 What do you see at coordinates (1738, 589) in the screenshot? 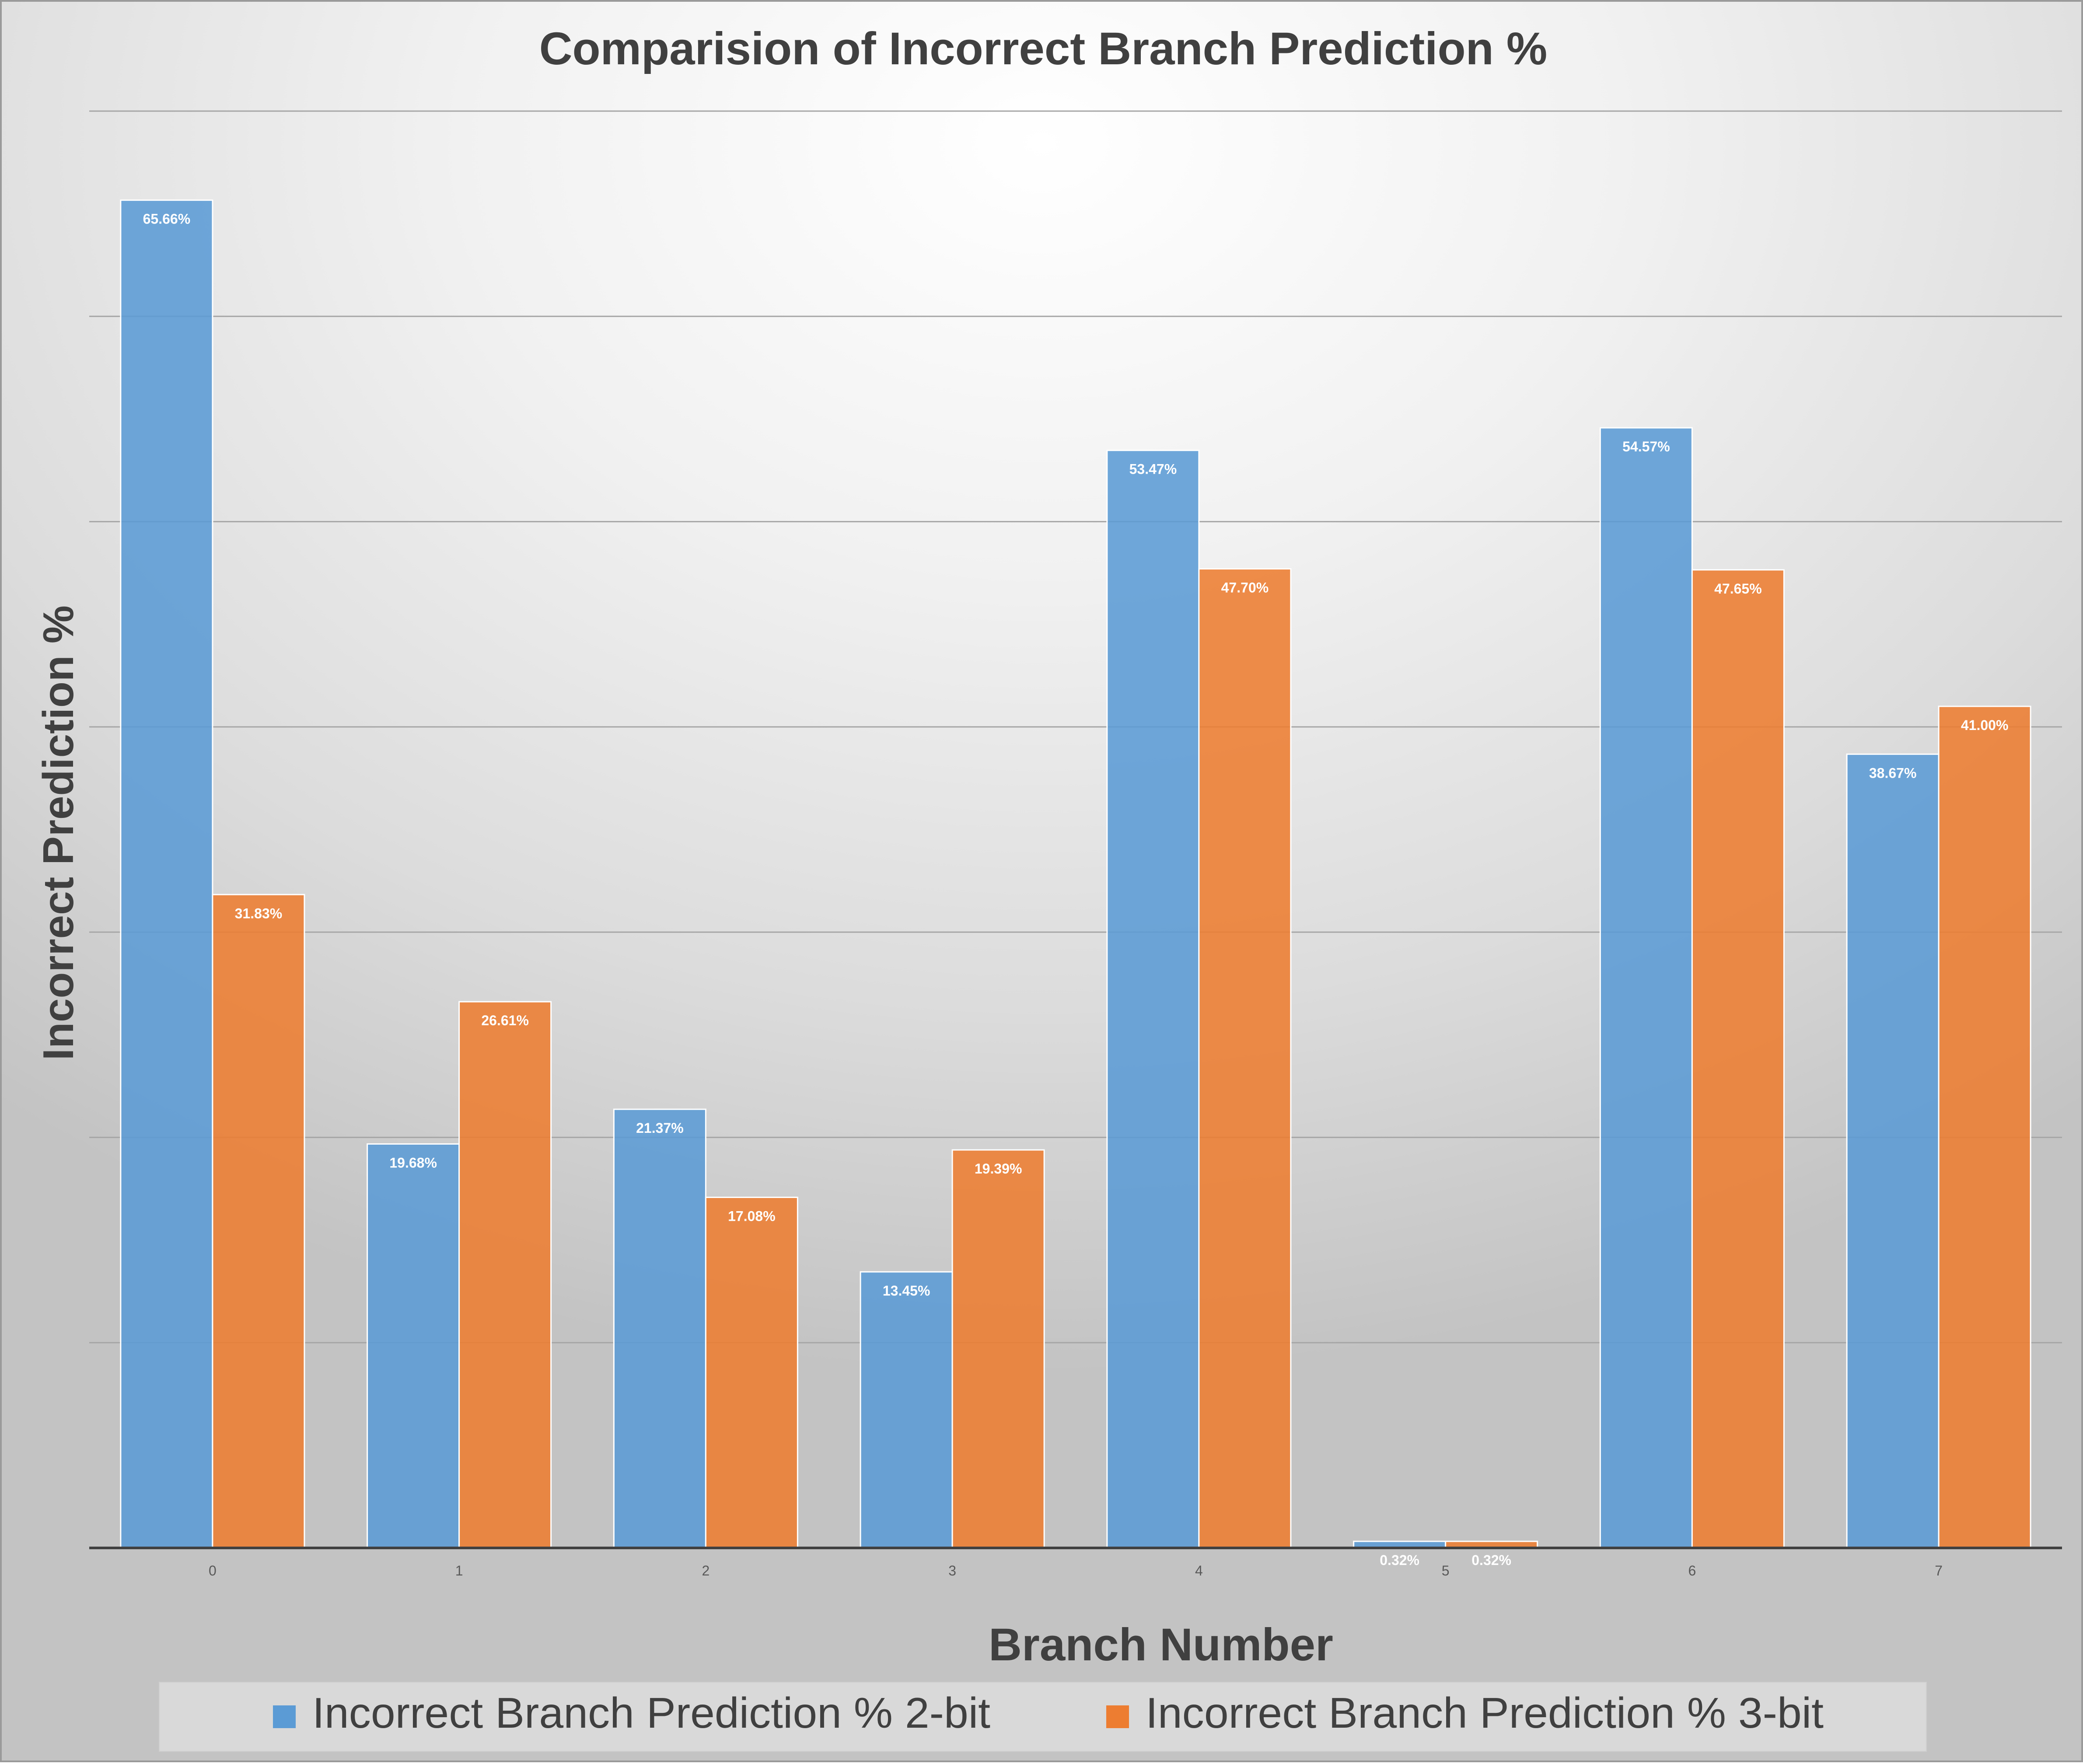
I see `data-label: 47.65%` at bounding box center [1738, 589].